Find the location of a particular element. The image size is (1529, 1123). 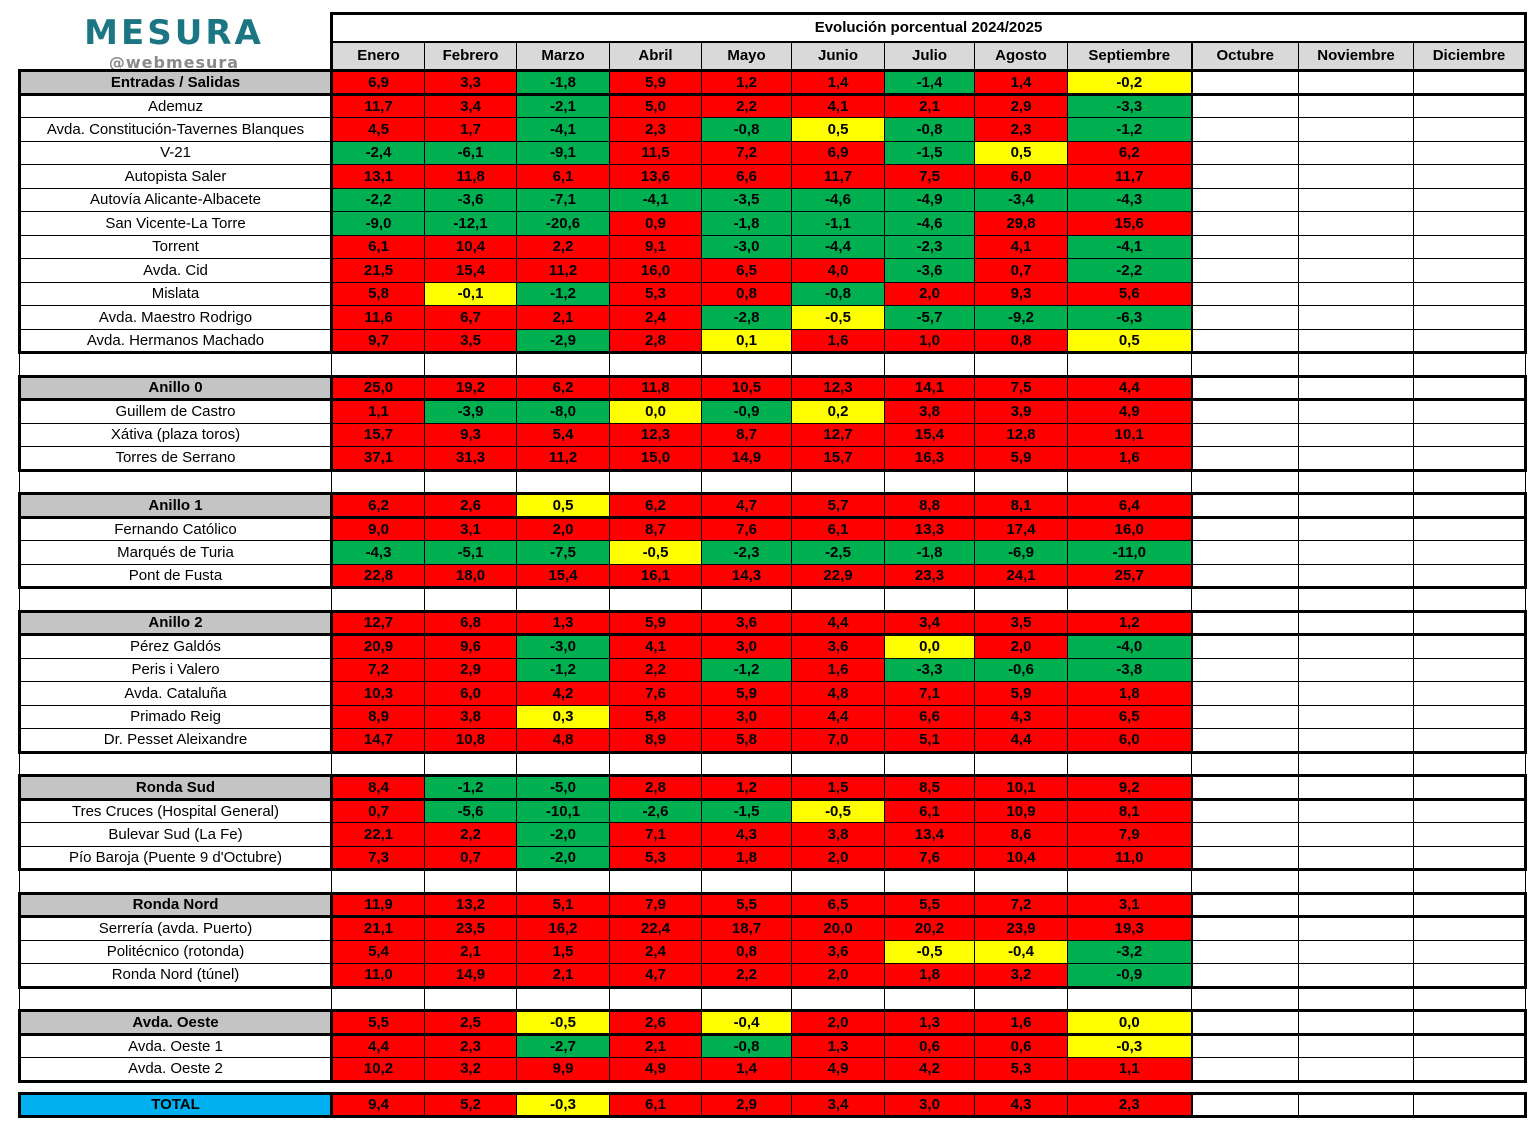

value-cell: 2,3 is located at coordinates (470, 1045).